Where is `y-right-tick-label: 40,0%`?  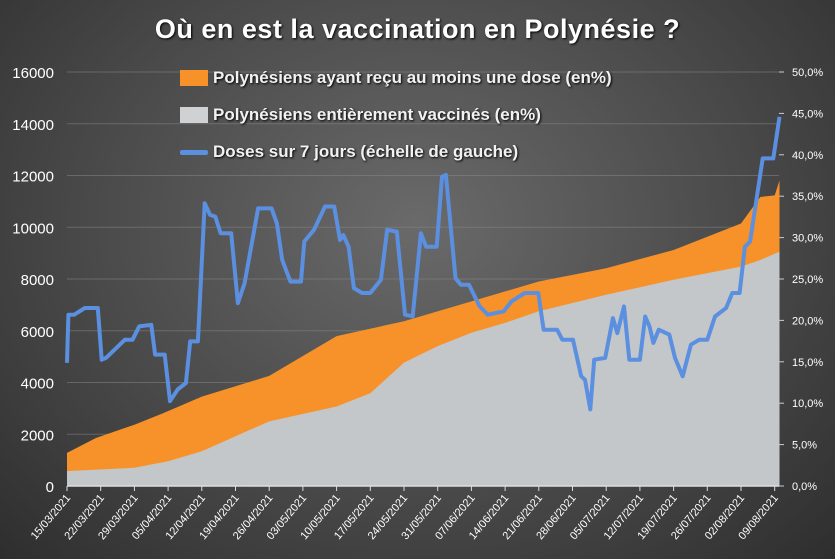
y-right-tick-label: 40,0% is located at coordinates (807, 156).